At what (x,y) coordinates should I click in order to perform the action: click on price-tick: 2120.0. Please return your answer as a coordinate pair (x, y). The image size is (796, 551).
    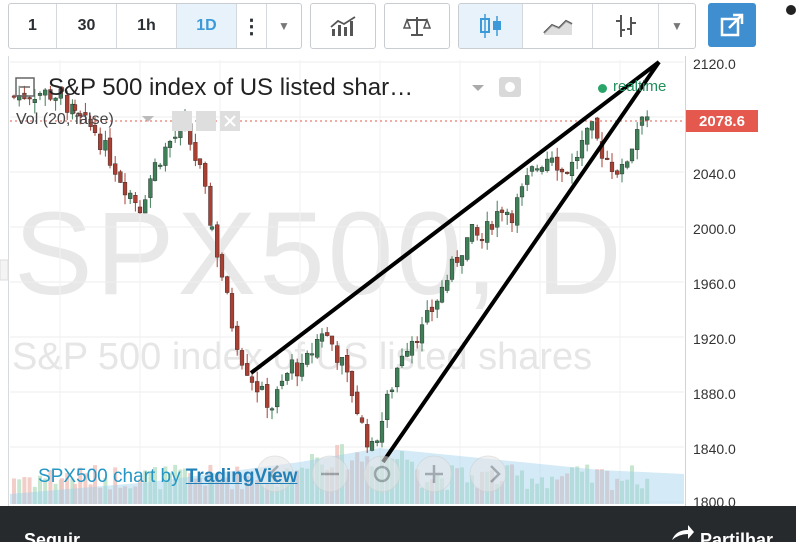
    Looking at the image, I should click on (714, 64).